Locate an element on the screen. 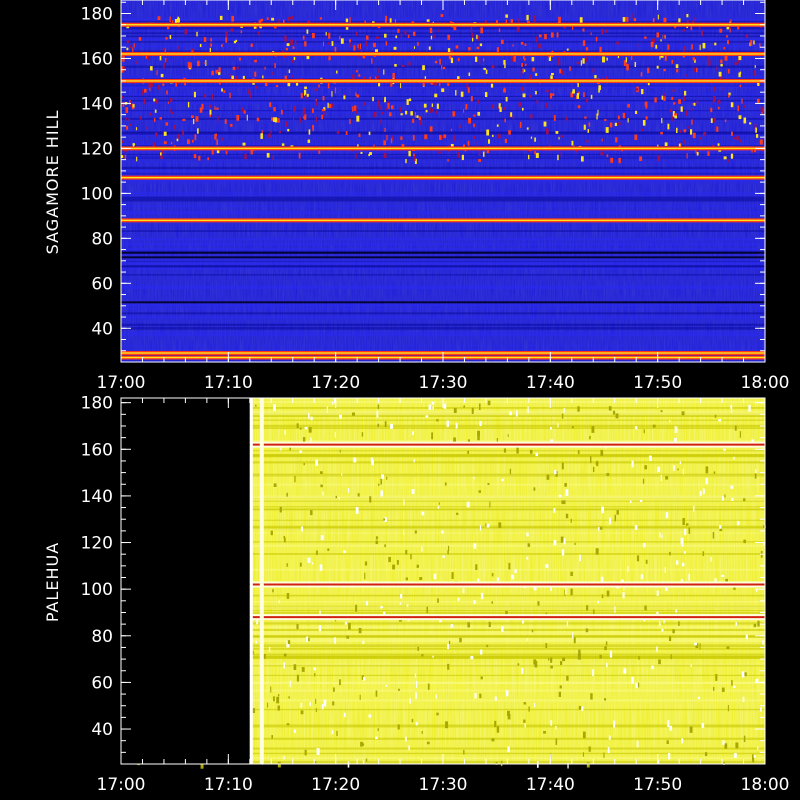 This screenshot has width=800, height=800. y-tick-label: 80 is located at coordinates (102, 239).